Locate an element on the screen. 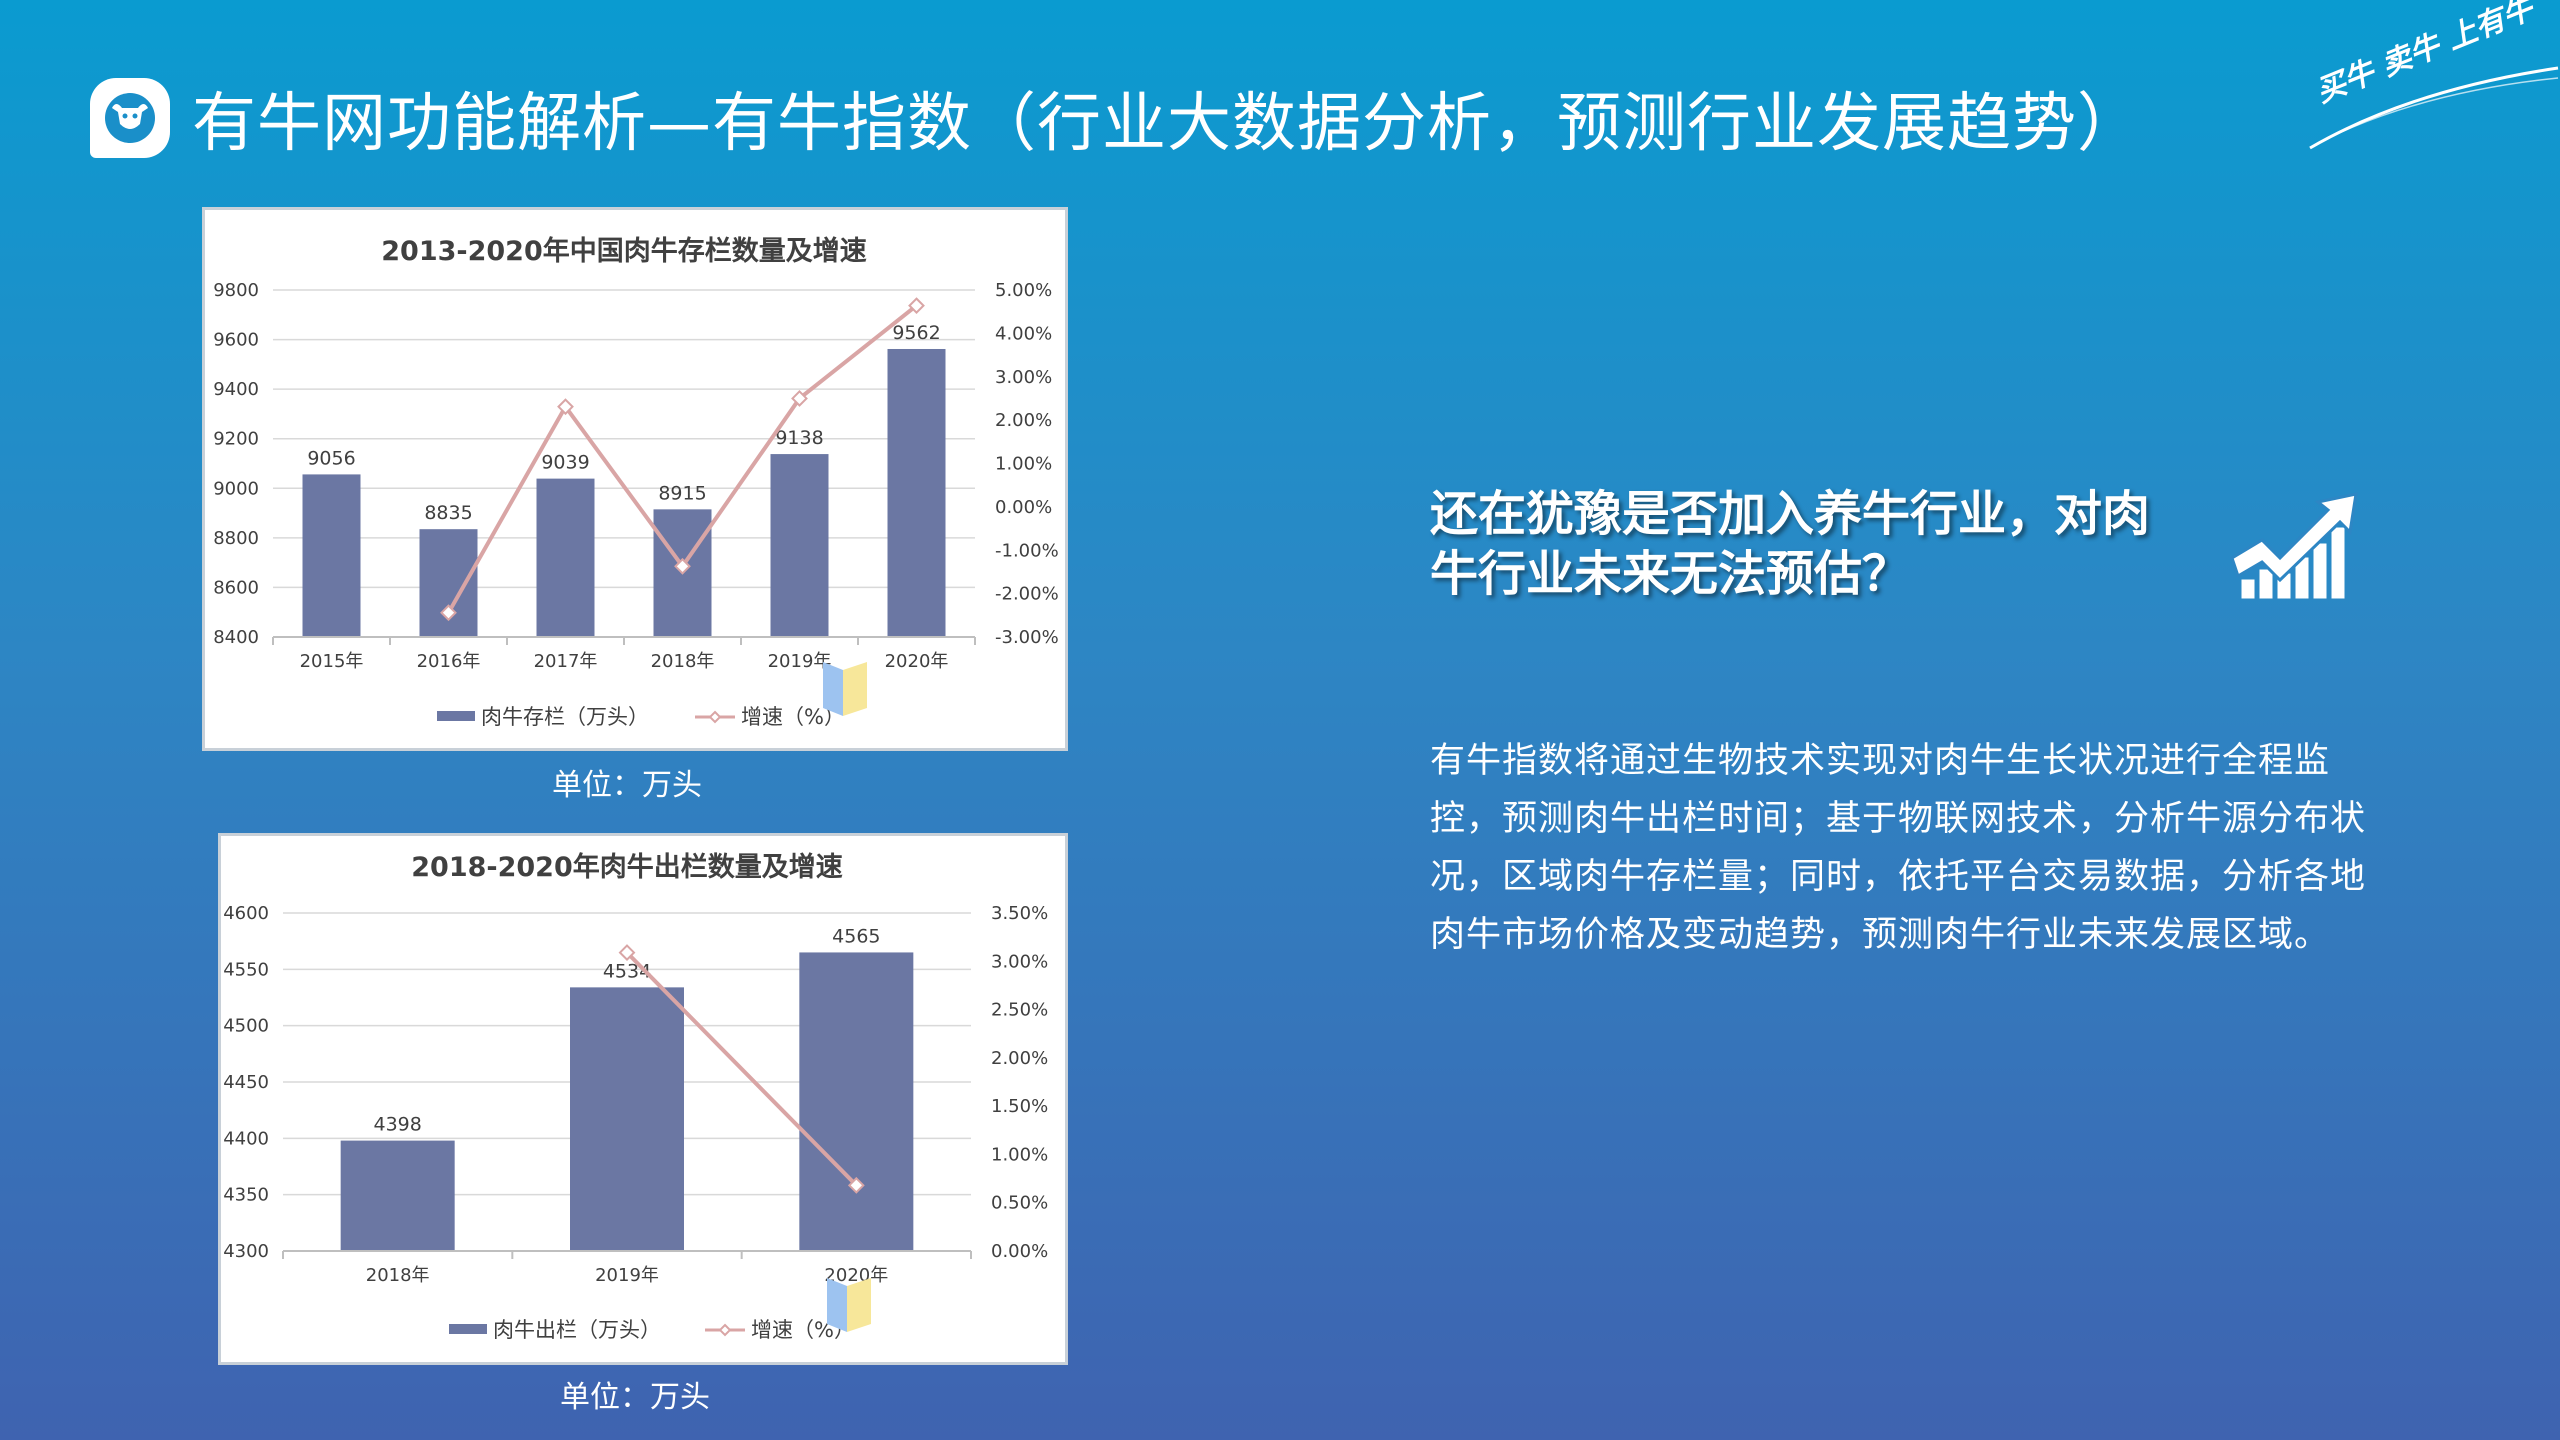 This screenshot has width=2560, height=1440. x-tick-label: 2015年 is located at coordinates (332, 661).